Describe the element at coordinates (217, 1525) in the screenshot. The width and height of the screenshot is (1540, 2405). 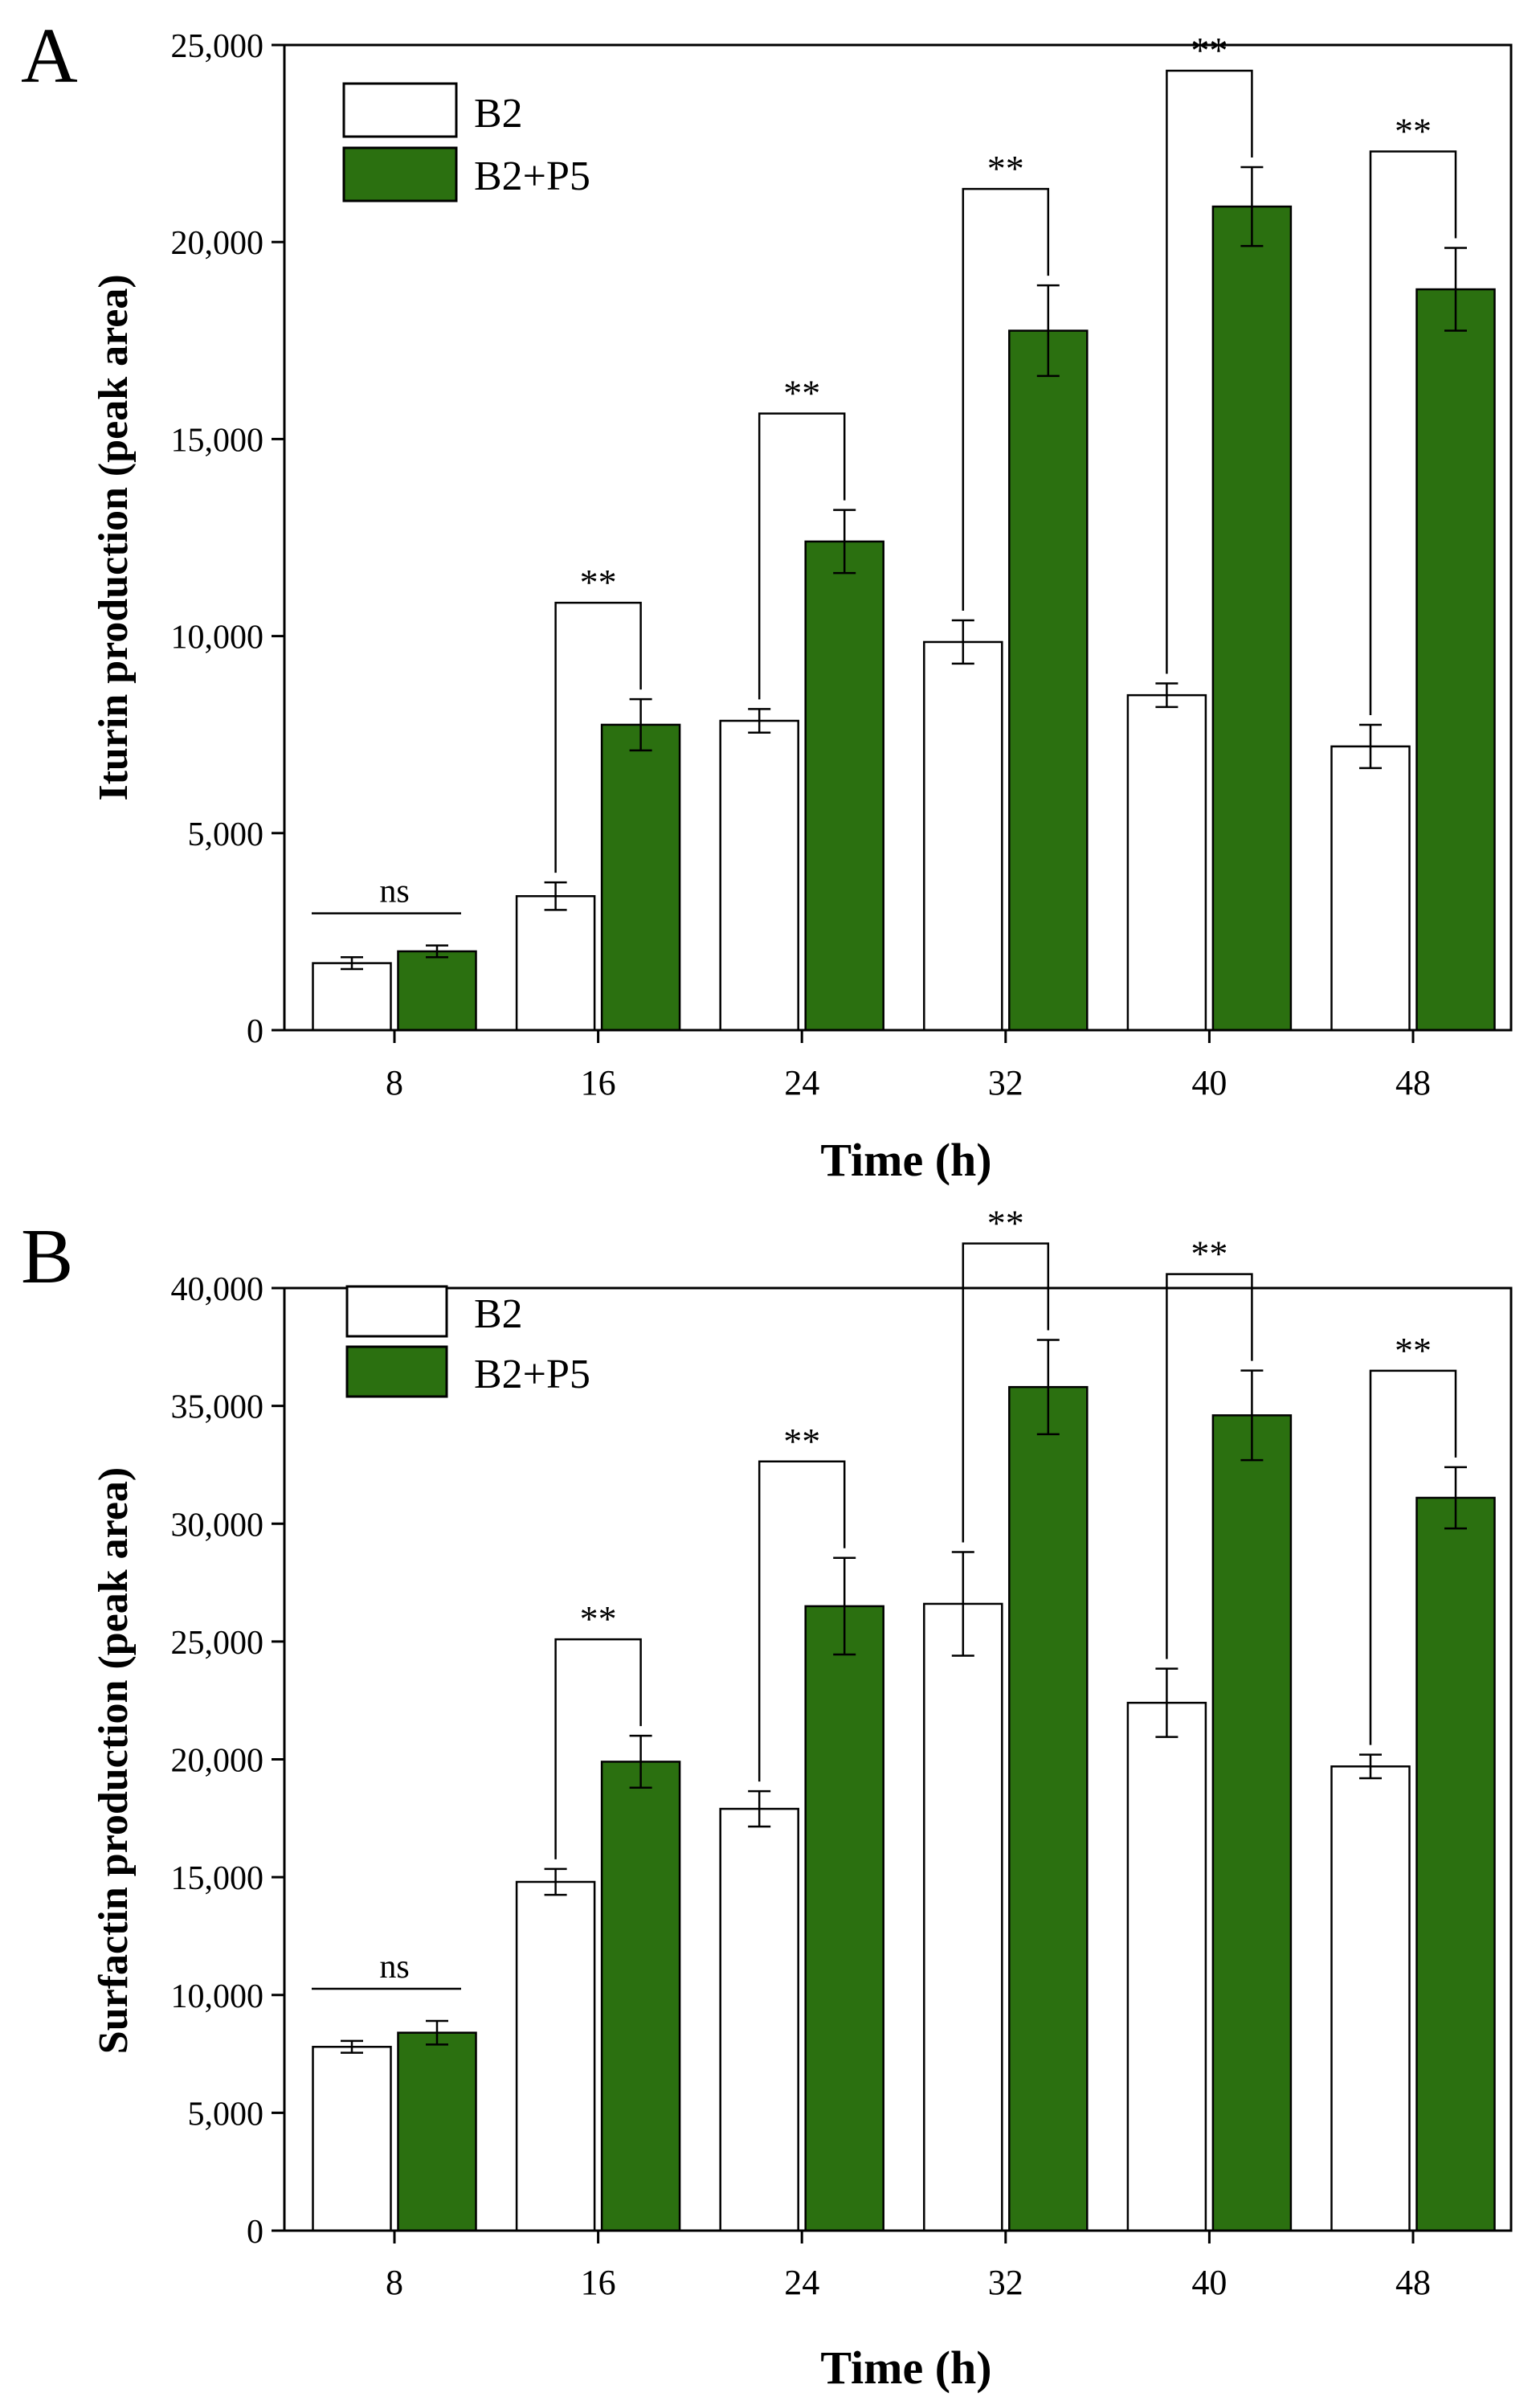
I see `y-tick-label: 30,000` at that location.